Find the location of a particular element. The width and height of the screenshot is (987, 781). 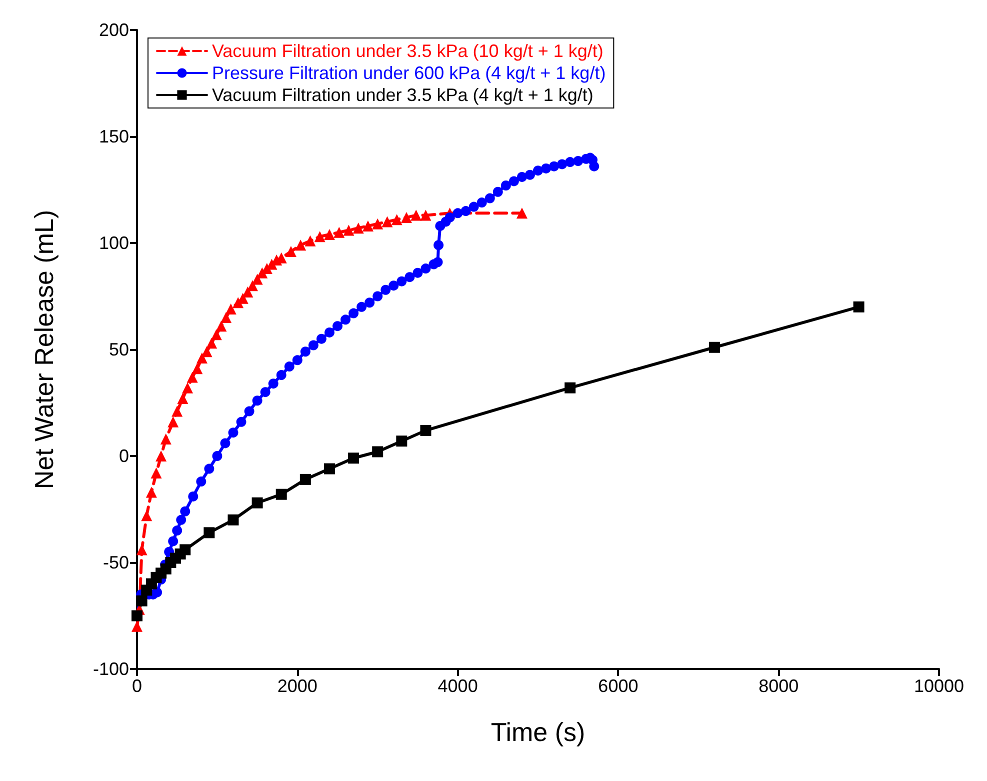

y-tick-label: -50 is located at coordinates (115, 562).